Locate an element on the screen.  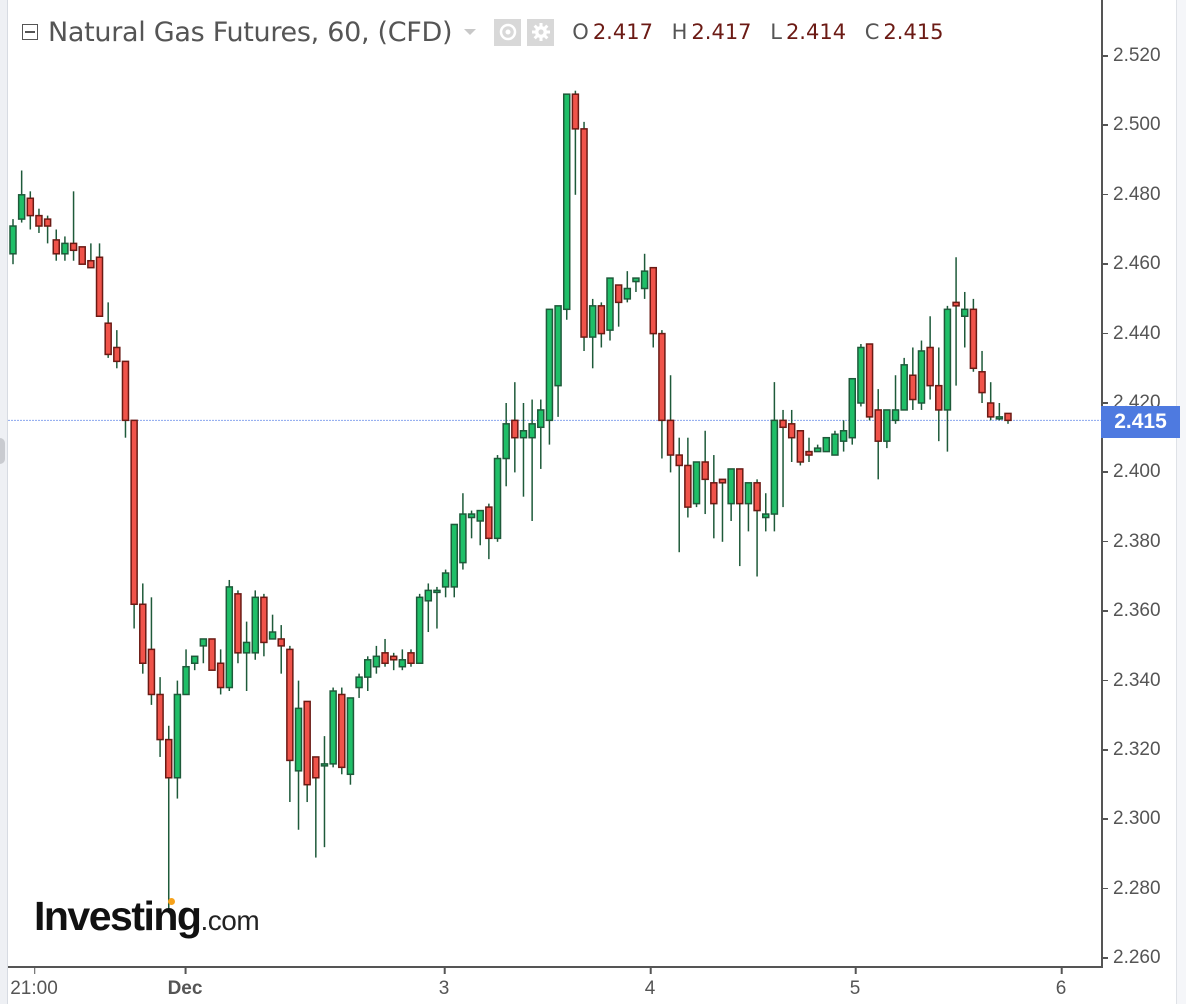
left-panel-strip is located at coordinates (4, 502).